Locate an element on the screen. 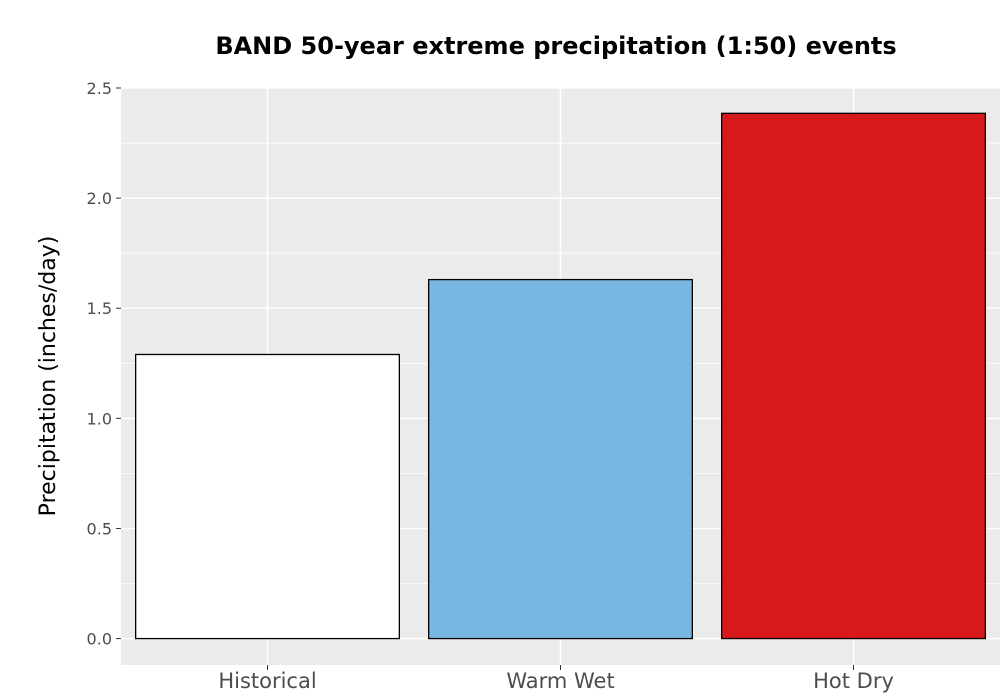 This screenshot has height=700, width=1000. x-tick-label: Historical is located at coordinates (267, 681).